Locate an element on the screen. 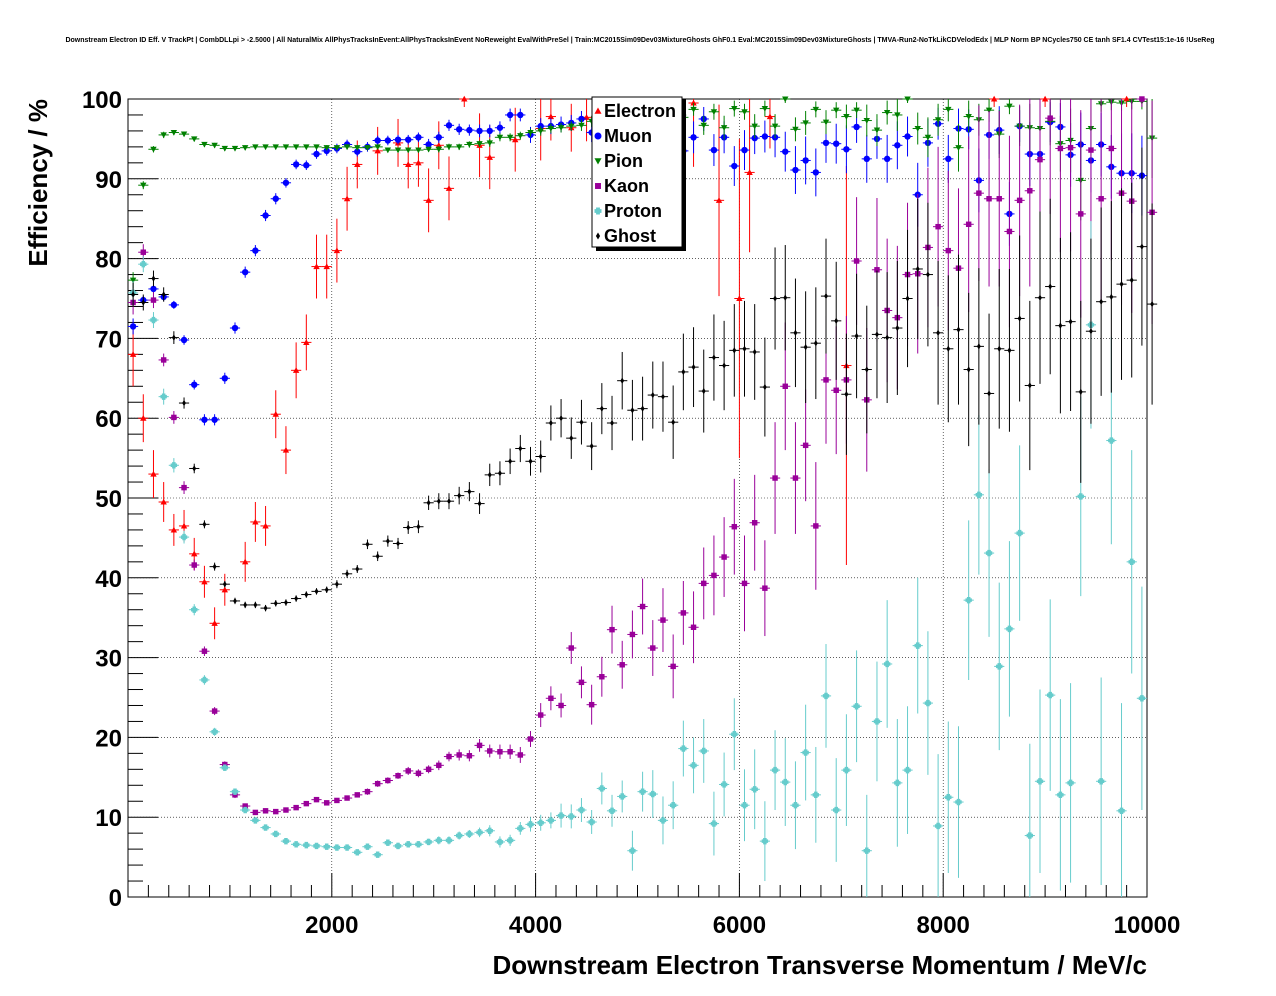  y-axis-title: Efficiency / % is located at coordinates (38, 183).